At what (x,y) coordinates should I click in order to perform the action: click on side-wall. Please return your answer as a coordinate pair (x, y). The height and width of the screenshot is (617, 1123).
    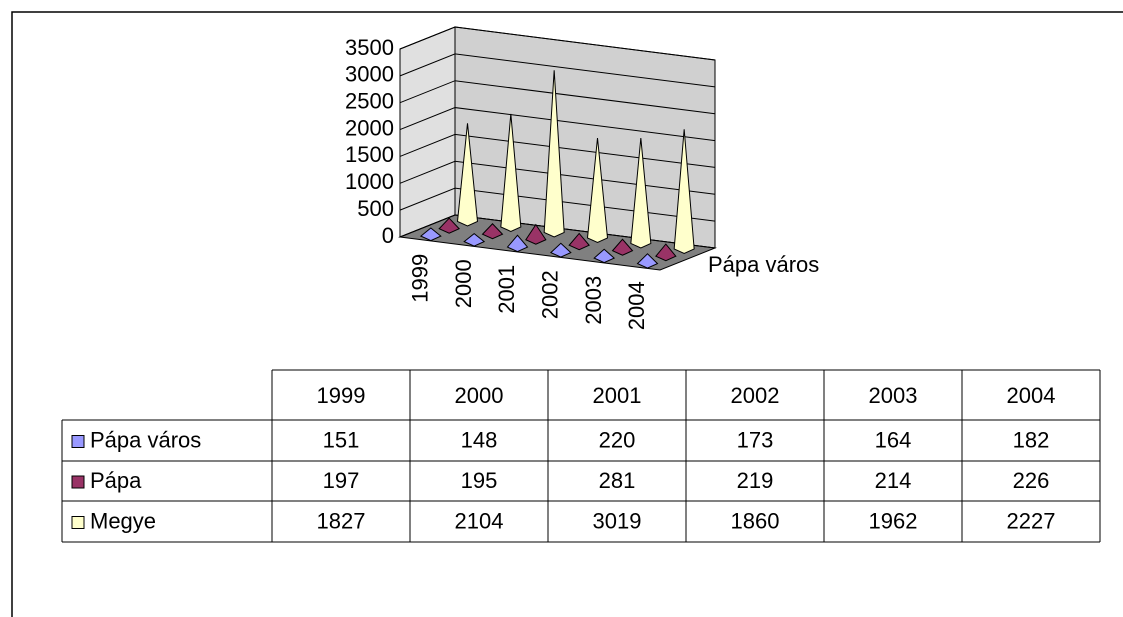
    Looking at the image, I should click on (427, 132).